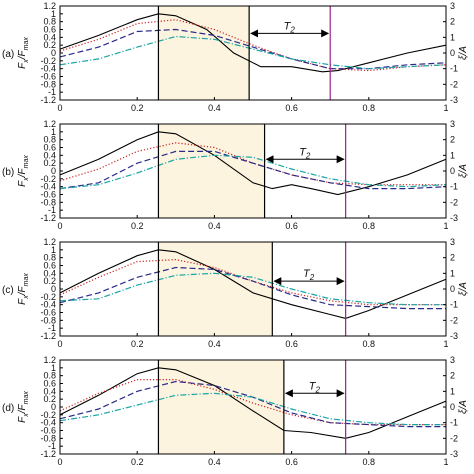  I want to click on y-tick-label: 0.2, so click(49, 399).